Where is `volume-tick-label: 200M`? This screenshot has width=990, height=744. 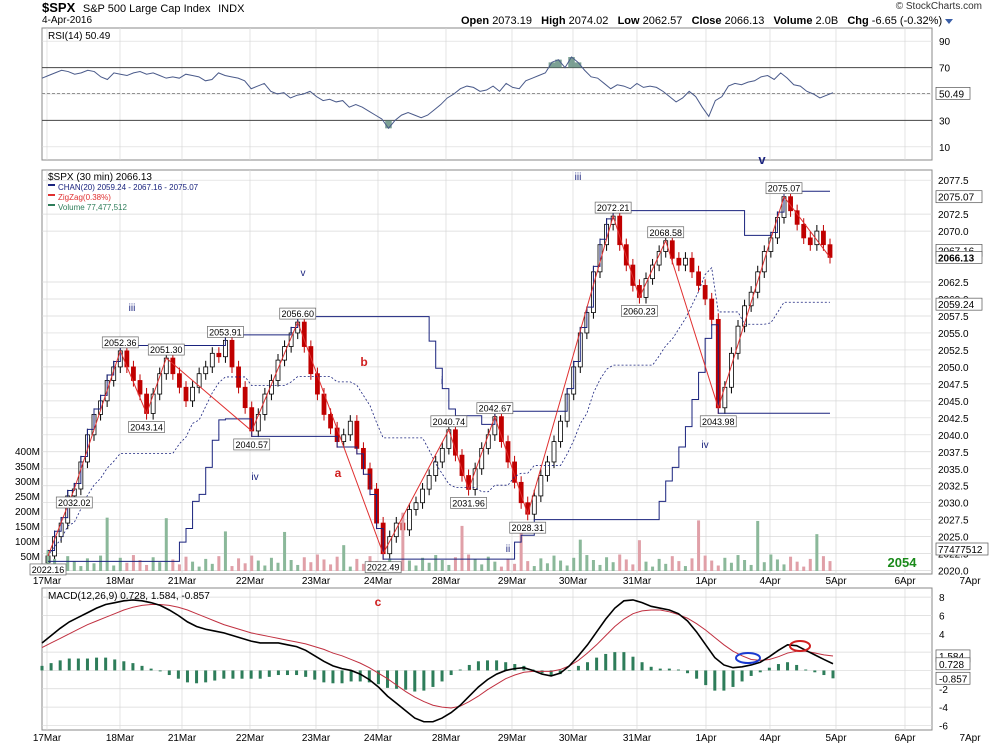 volume-tick-label: 200M is located at coordinates (27, 512).